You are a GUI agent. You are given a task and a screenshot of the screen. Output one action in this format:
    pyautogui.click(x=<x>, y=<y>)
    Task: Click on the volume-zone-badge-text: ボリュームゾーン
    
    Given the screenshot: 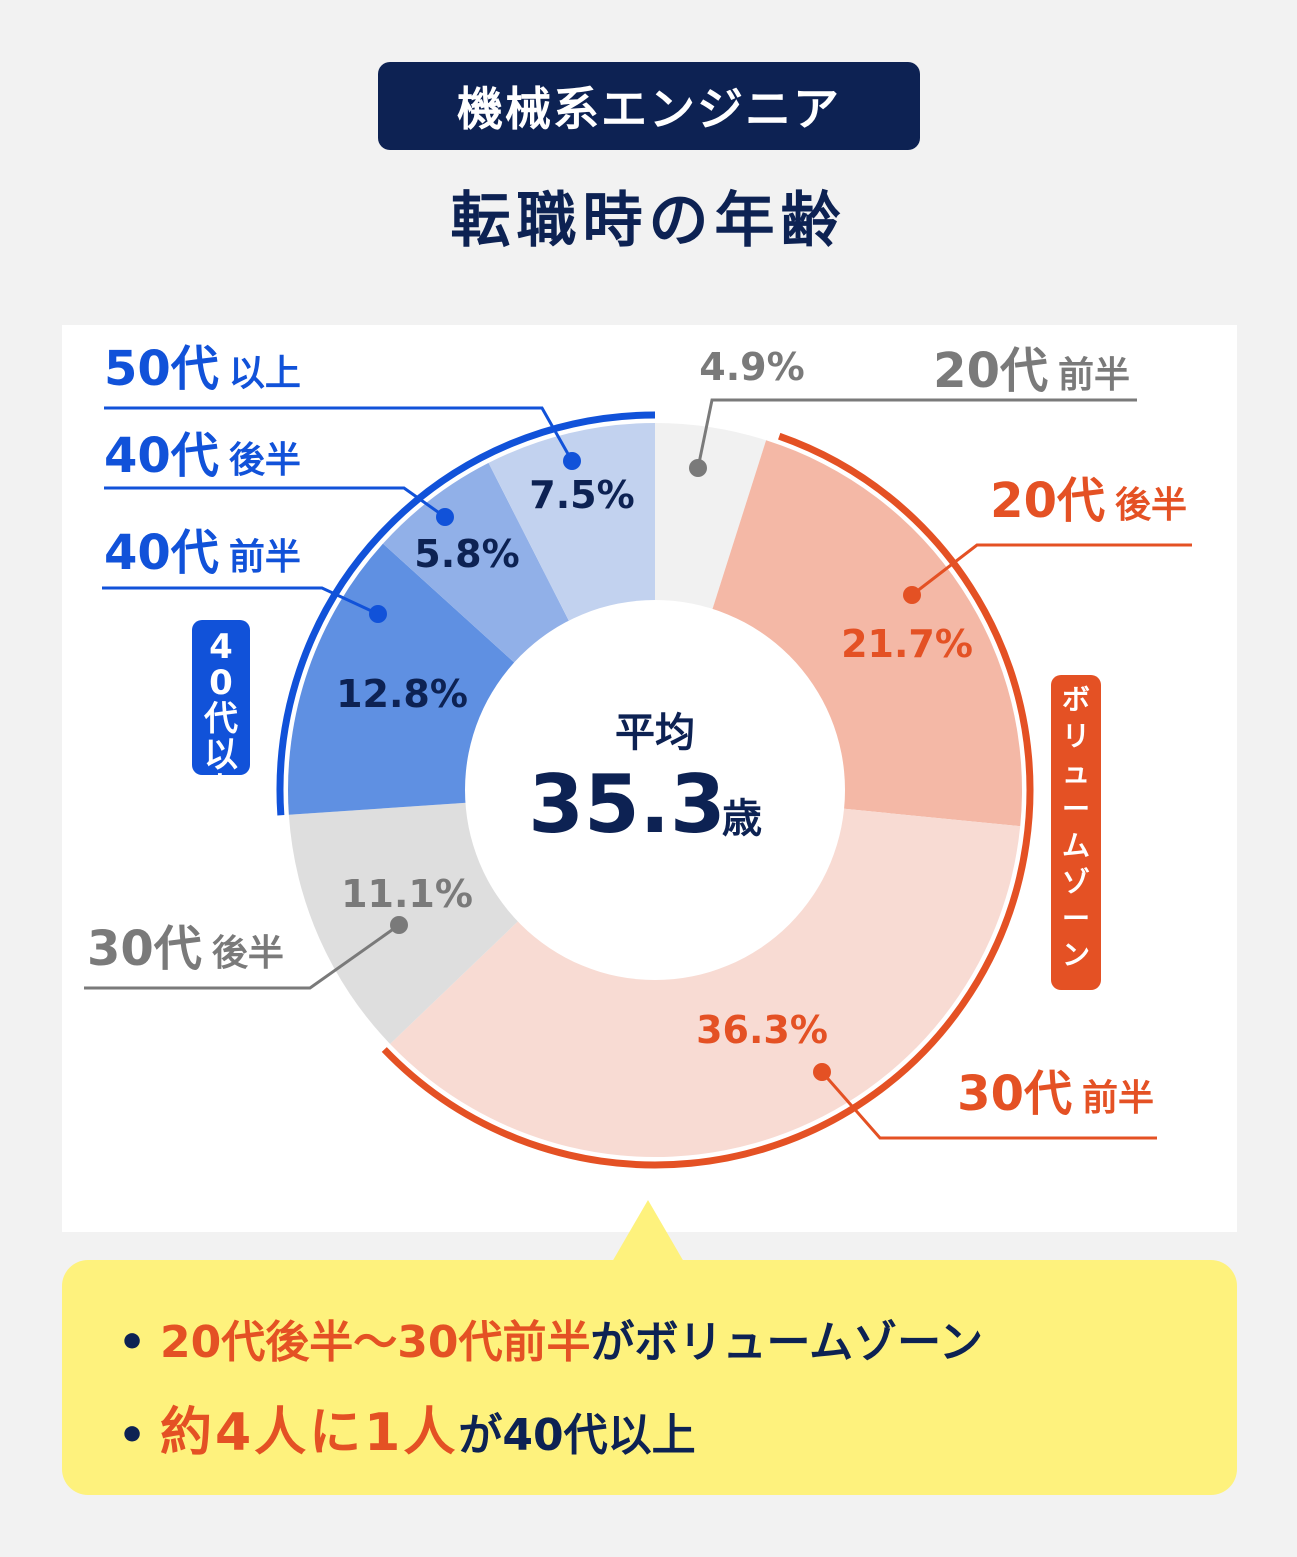 What is the action you would take?
    pyautogui.click(x=1076, y=827)
    